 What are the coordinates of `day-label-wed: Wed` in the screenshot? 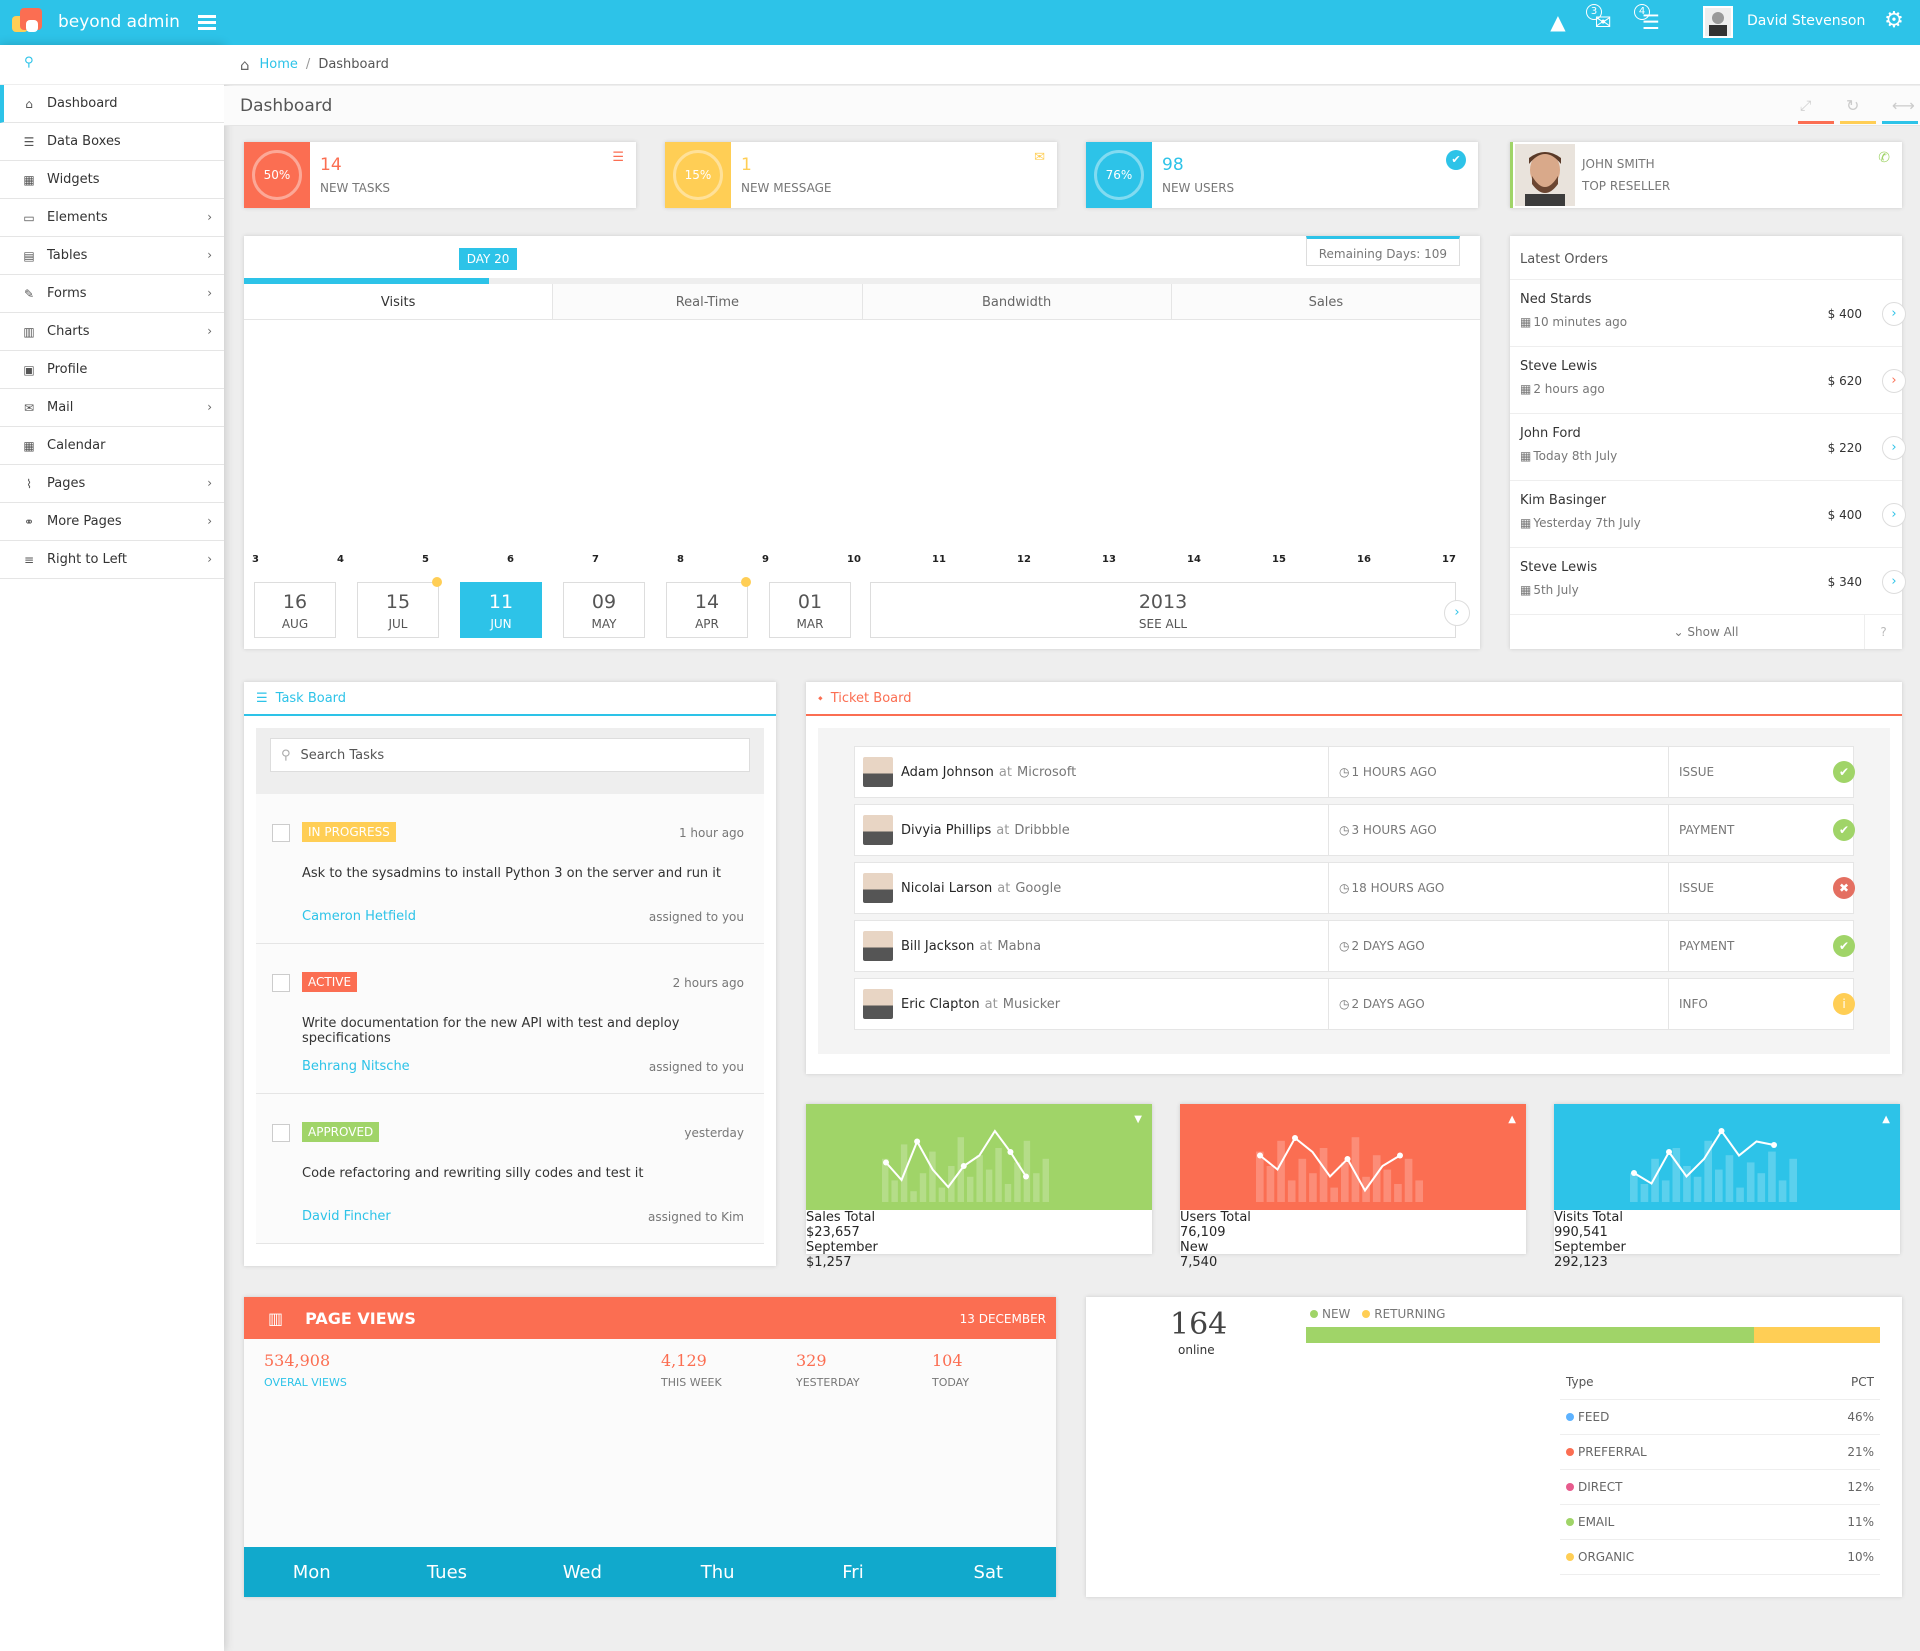 It's located at (582, 1572).